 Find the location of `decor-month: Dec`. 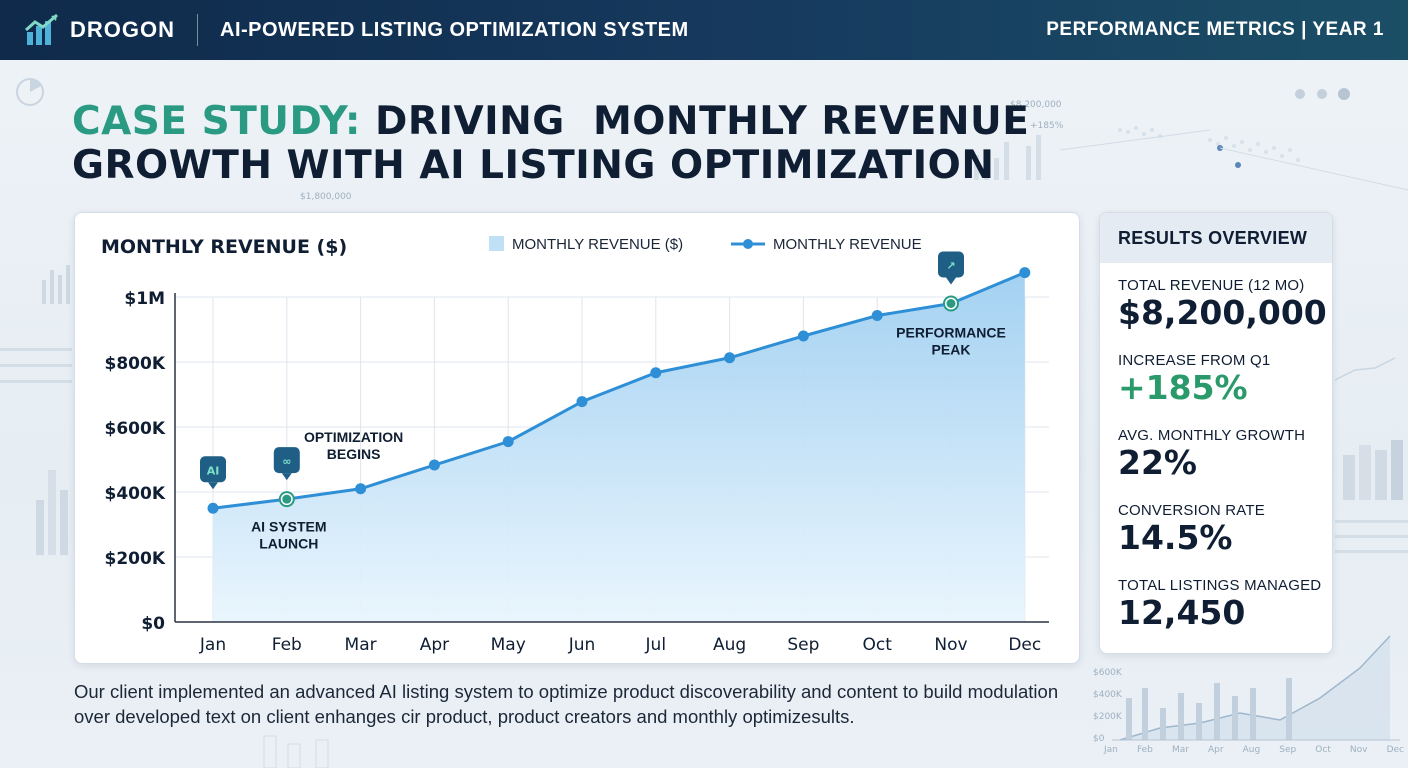

decor-month: Dec is located at coordinates (1395, 750).